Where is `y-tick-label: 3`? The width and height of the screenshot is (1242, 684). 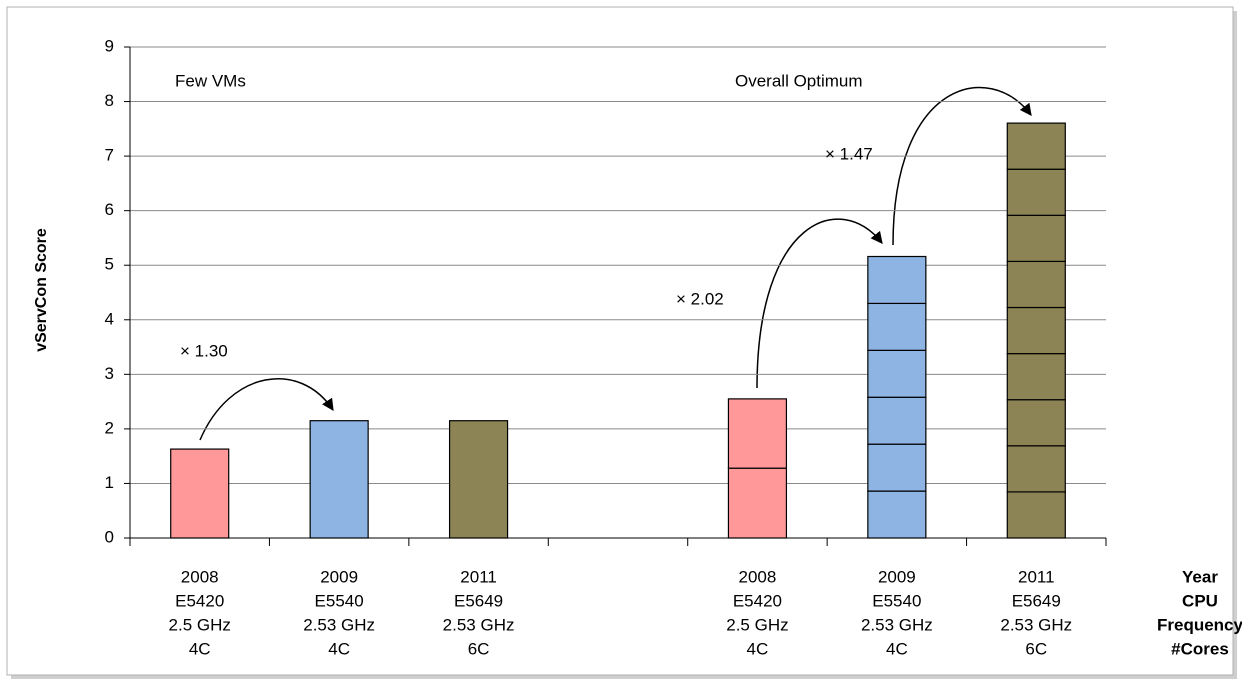 y-tick-label: 3 is located at coordinates (109, 373).